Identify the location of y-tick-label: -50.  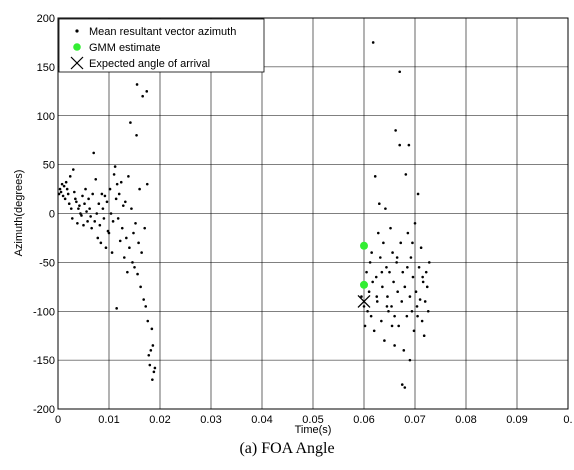
(47, 263).